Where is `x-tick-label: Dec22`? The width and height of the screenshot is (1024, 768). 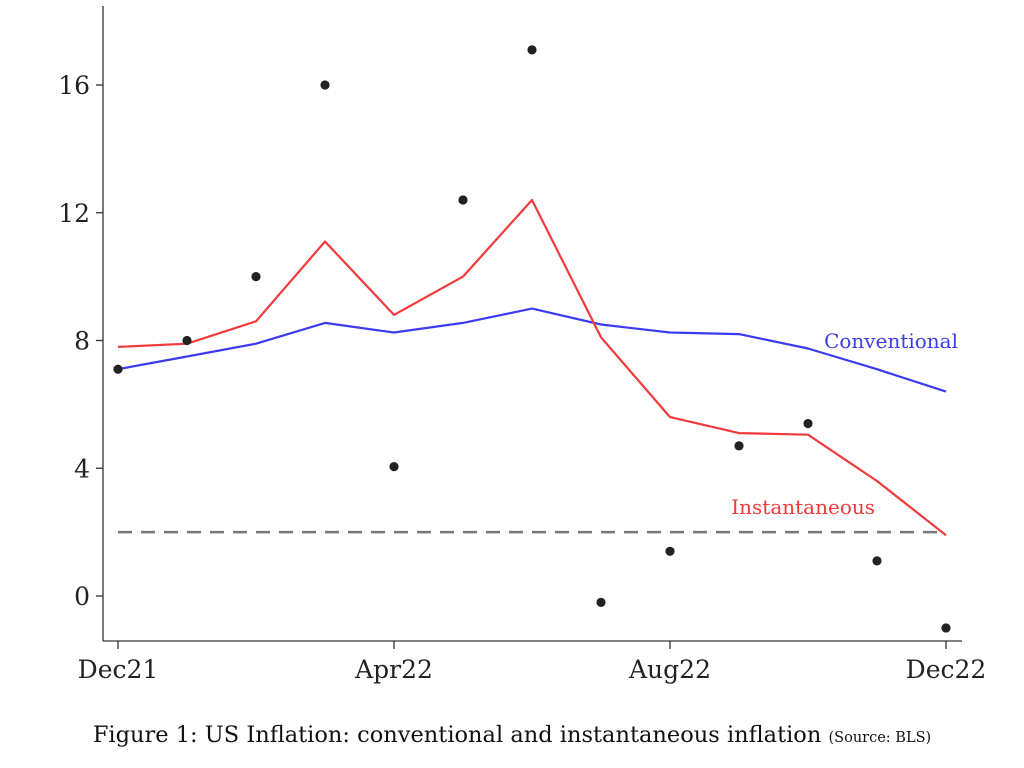 x-tick-label: Dec22 is located at coordinates (946, 669).